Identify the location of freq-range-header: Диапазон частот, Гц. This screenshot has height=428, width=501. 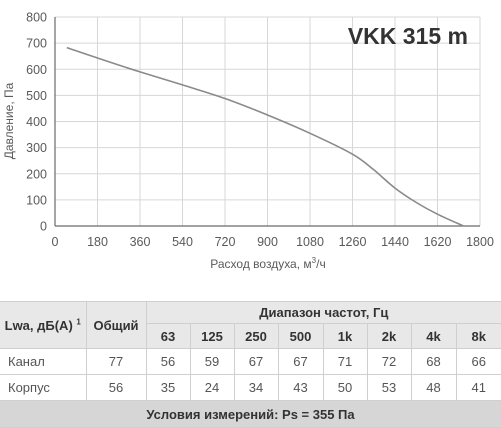
(323, 312).